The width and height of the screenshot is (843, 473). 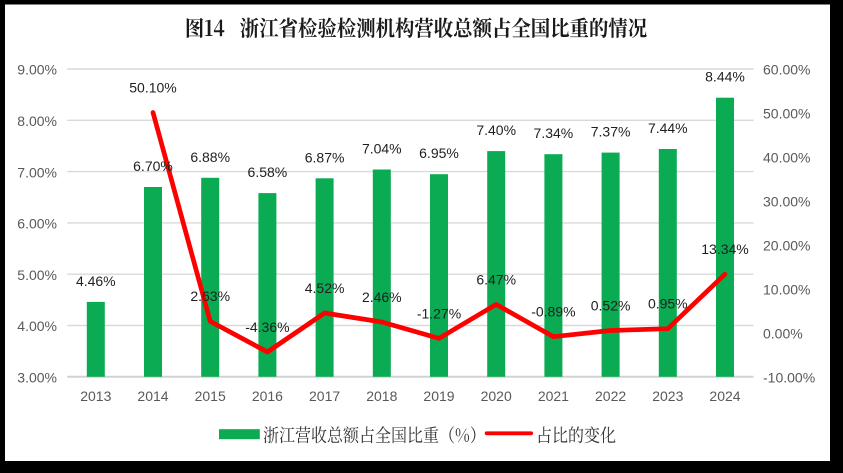 I want to click on svg-text: 5.00%, so click(x=37, y=275).